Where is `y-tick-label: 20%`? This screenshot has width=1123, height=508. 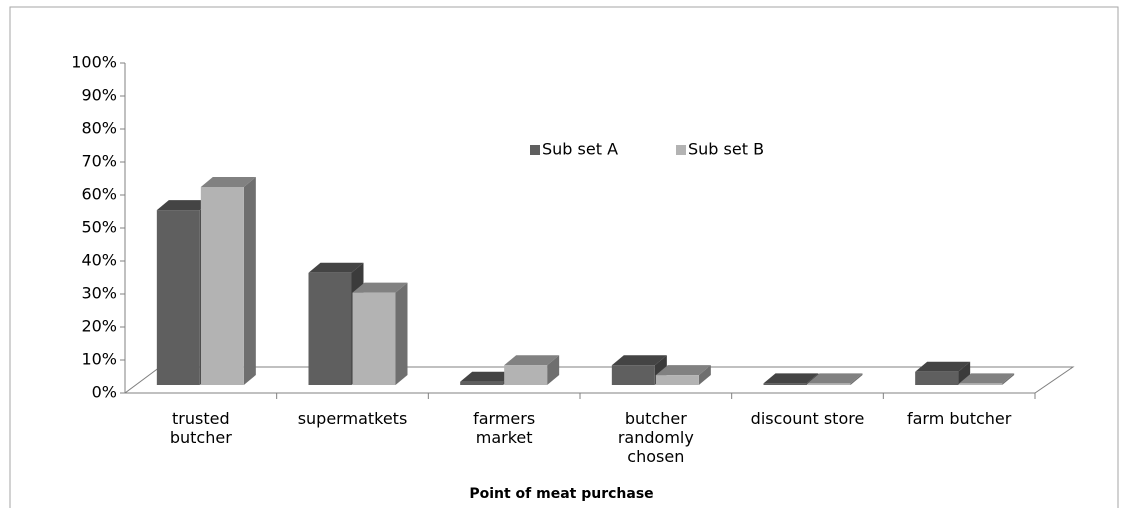
y-tick-label: 20% is located at coordinates (99, 326).